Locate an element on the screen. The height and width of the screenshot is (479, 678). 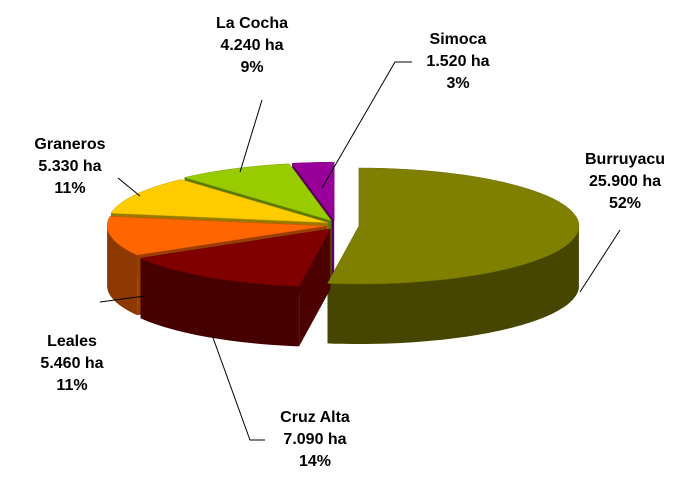
slice-label: Simoca is located at coordinates (458, 39).